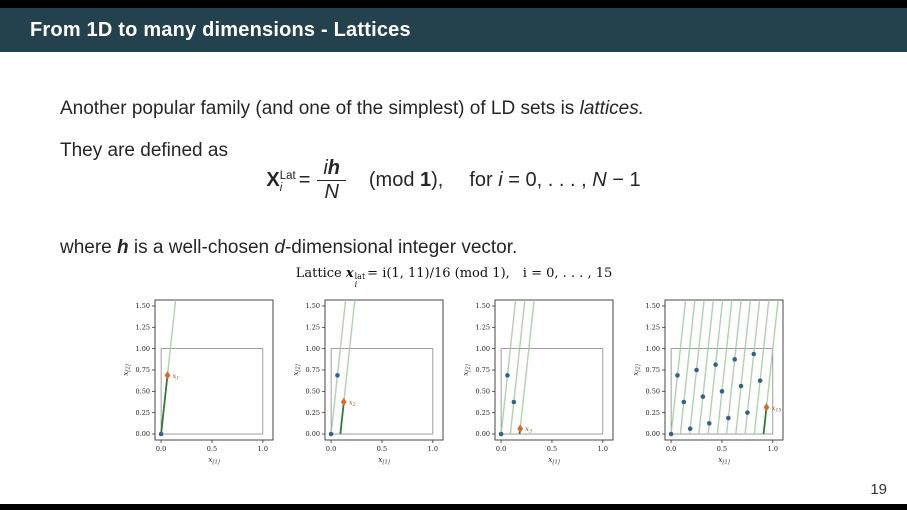 Image resolution: width=907 pixels, height=510 pixels. I want to click on line3-h: h, so click(123, 247).